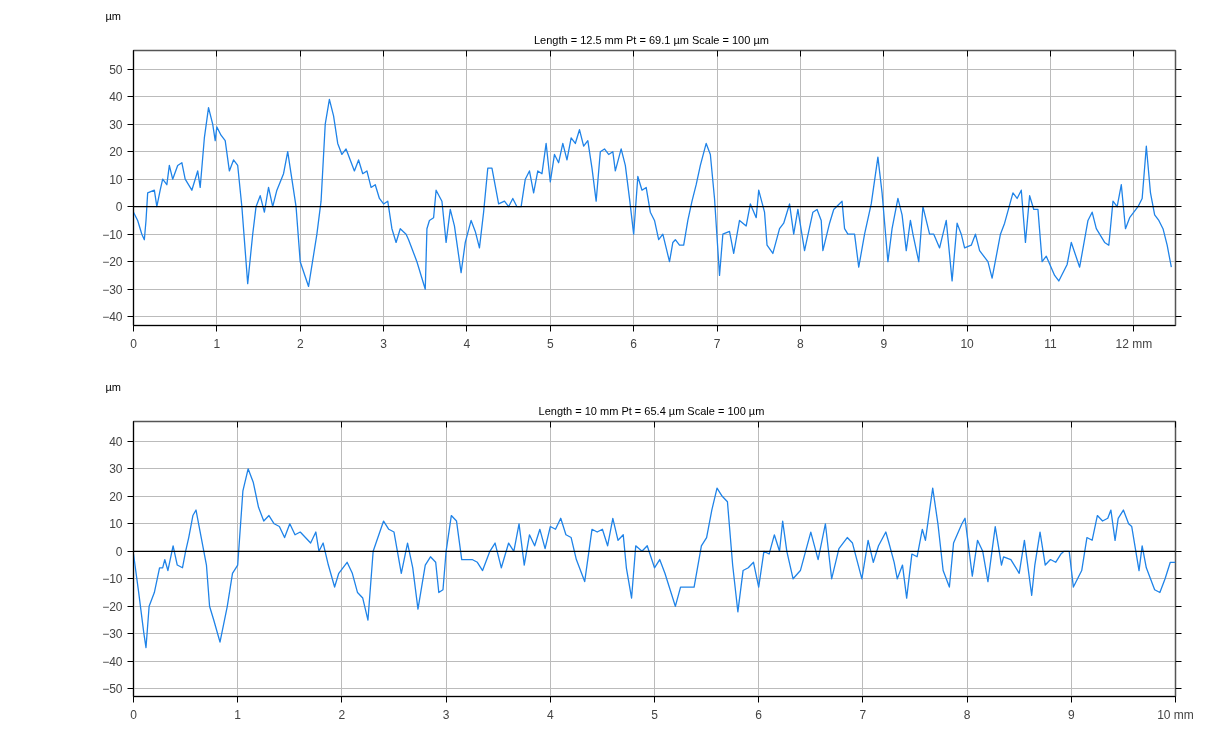 This screenshot has width=1227, height=742. Describe the element at coordinates (1134, 343) in the screenshot. I see `x-tick-label: 12 mm` at that location.